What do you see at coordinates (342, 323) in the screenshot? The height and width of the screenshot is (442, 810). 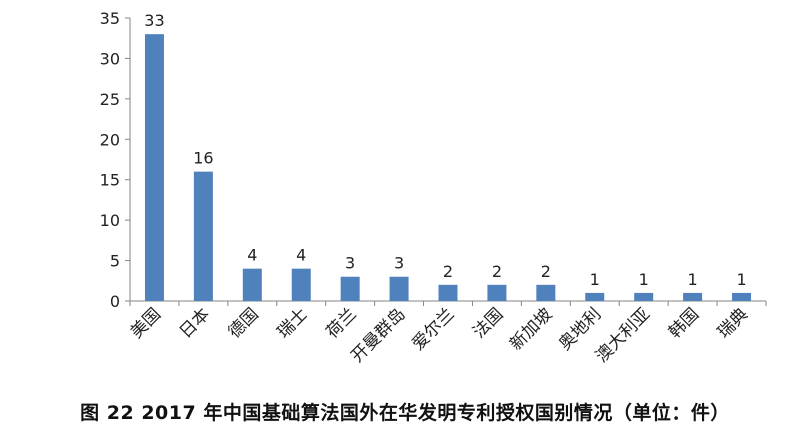 I see `category-label: 荷兰` at bounding box center [342, 323].